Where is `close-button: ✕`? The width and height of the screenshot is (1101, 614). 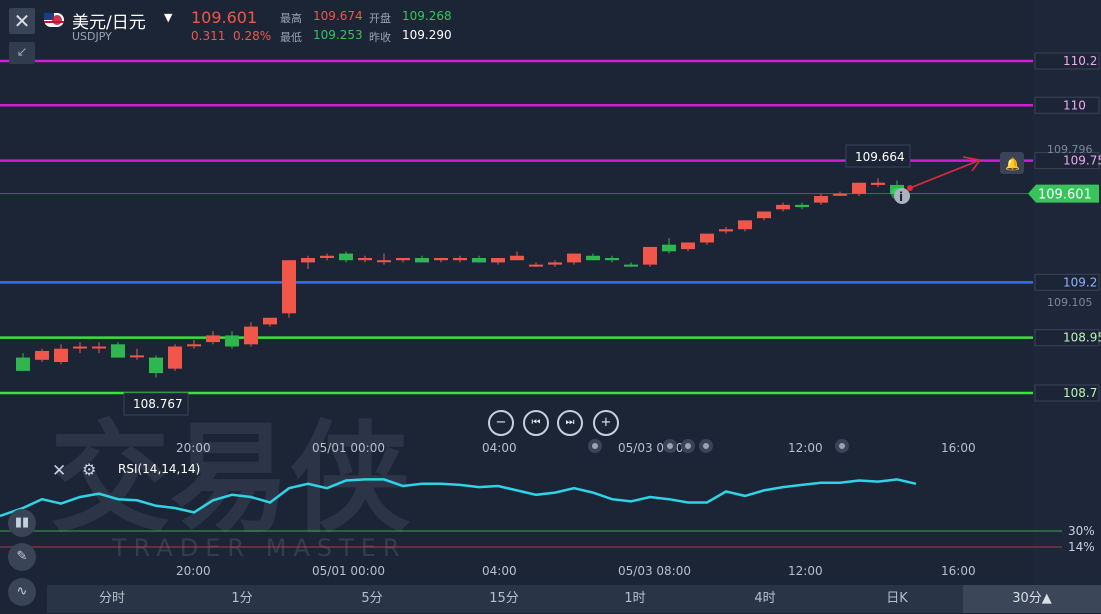
close-button: ✕ is located at coordinates (22, 21).